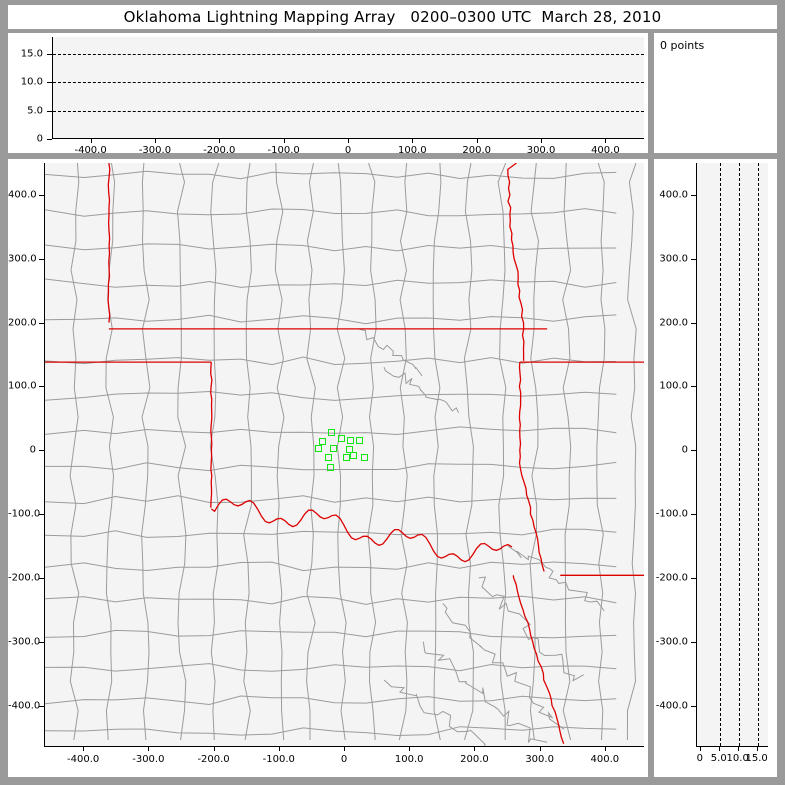 This screenshot has height=785, width=785. Describe the element at coordinates (715, 93) in the screenshot. I see `info-panel: 0 points` at that location.